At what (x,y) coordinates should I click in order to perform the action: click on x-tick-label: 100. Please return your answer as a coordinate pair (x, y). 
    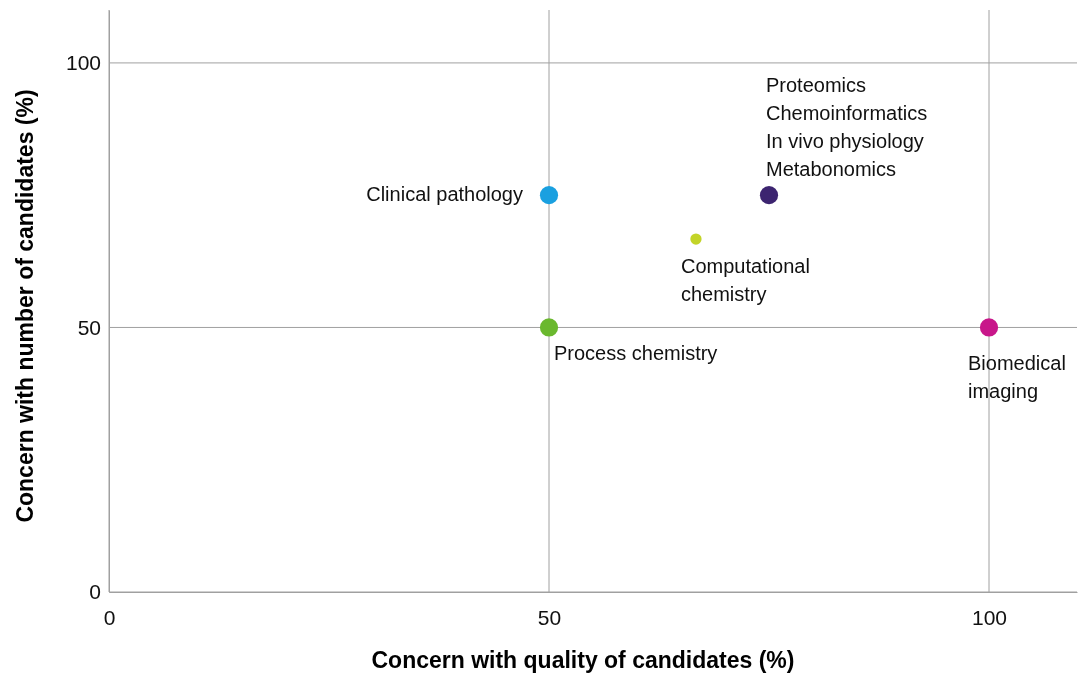
    Looking at the image, I should click on (989, 617).